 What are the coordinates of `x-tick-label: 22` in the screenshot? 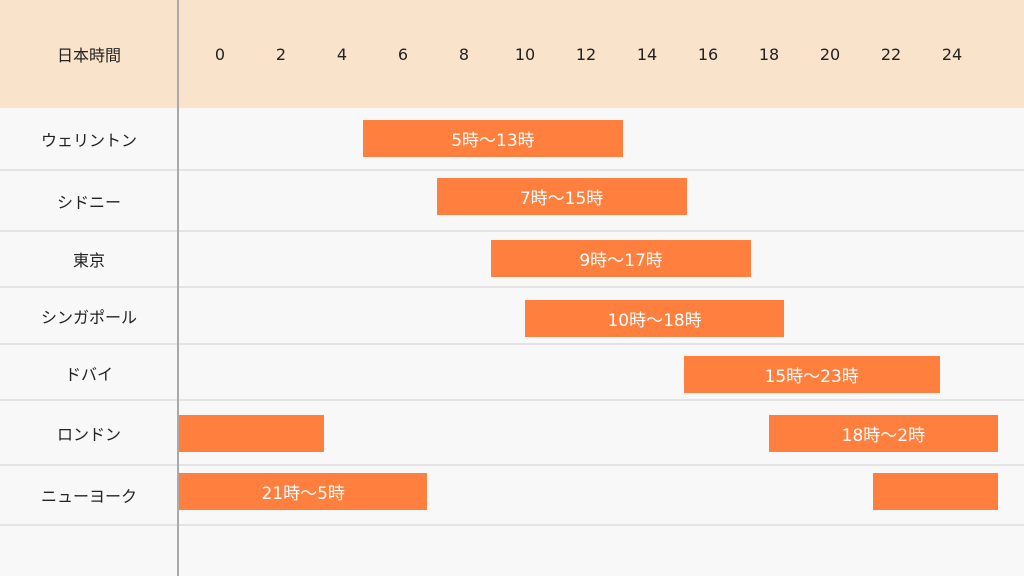 It's located at (891, 54).